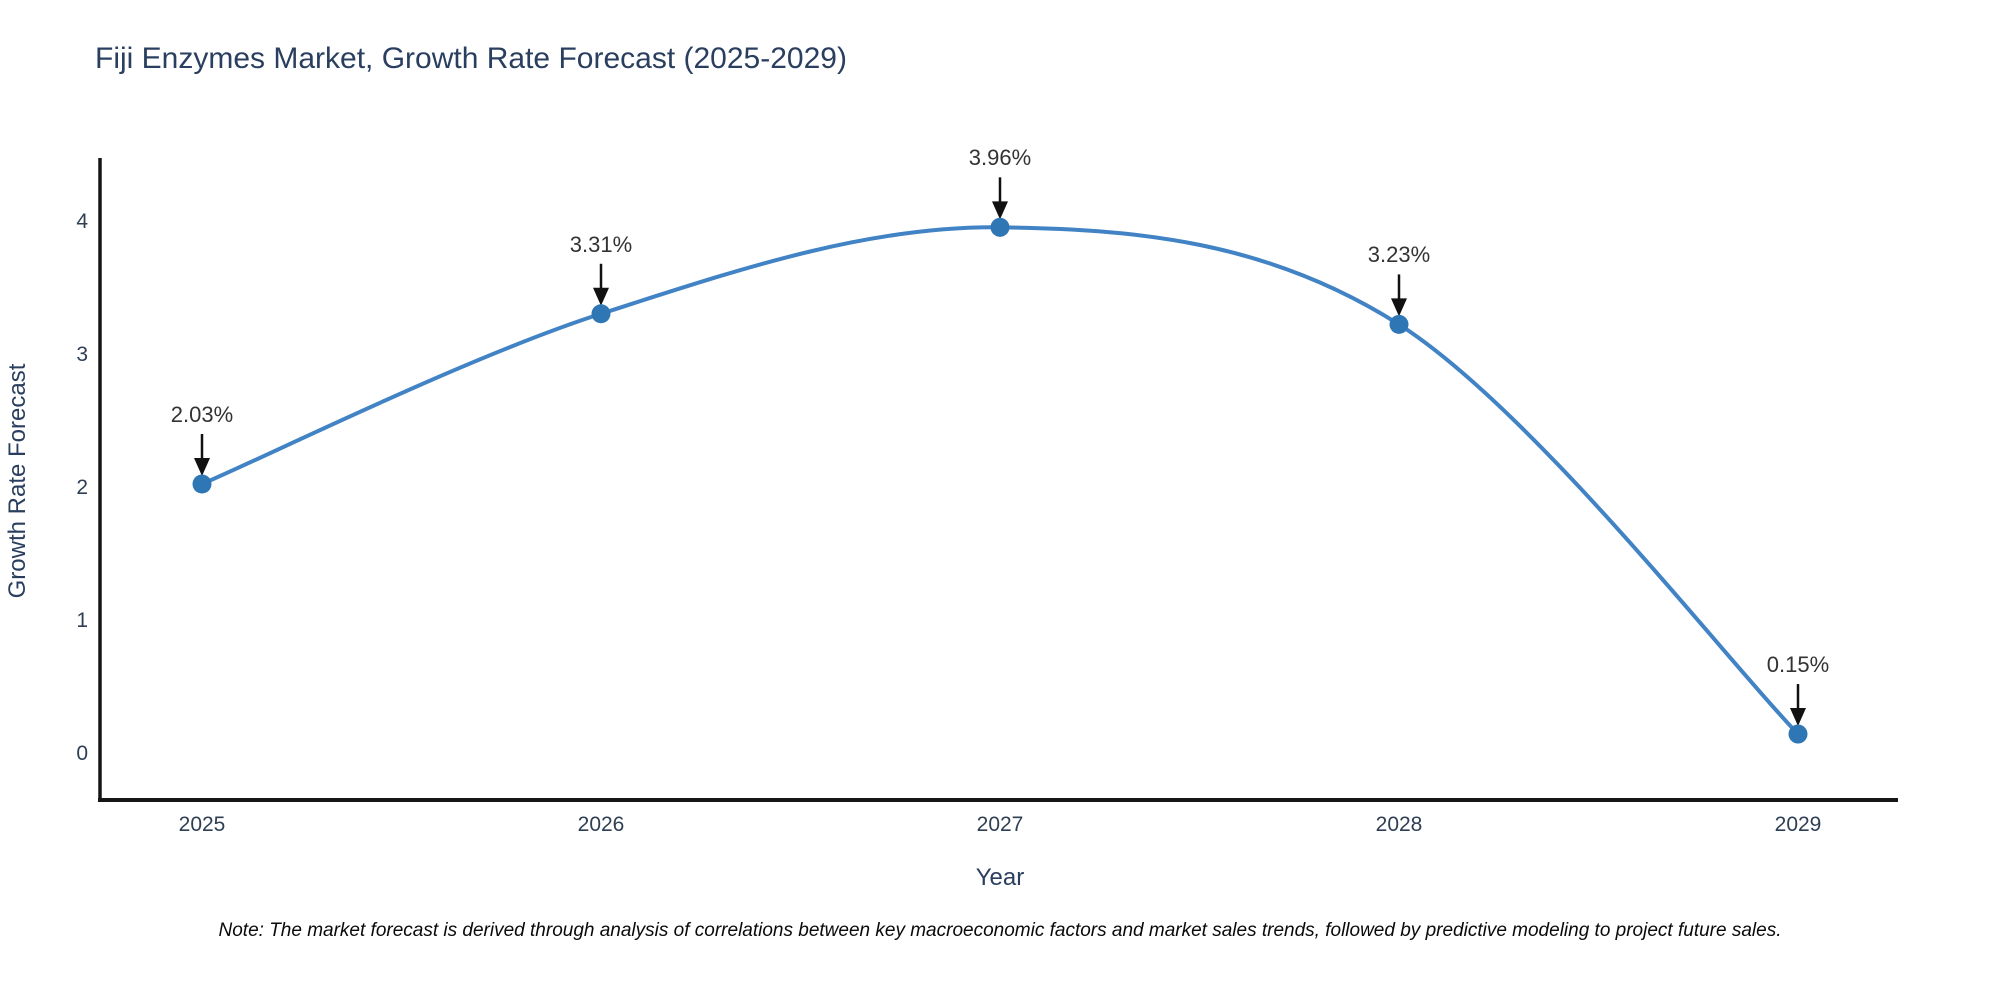 The width and height of the screenshot is (2000, 1000). Describe the element at coordinates (1000, 158) in the screenshot. I see `data-point-label: 3.96%` at that location.